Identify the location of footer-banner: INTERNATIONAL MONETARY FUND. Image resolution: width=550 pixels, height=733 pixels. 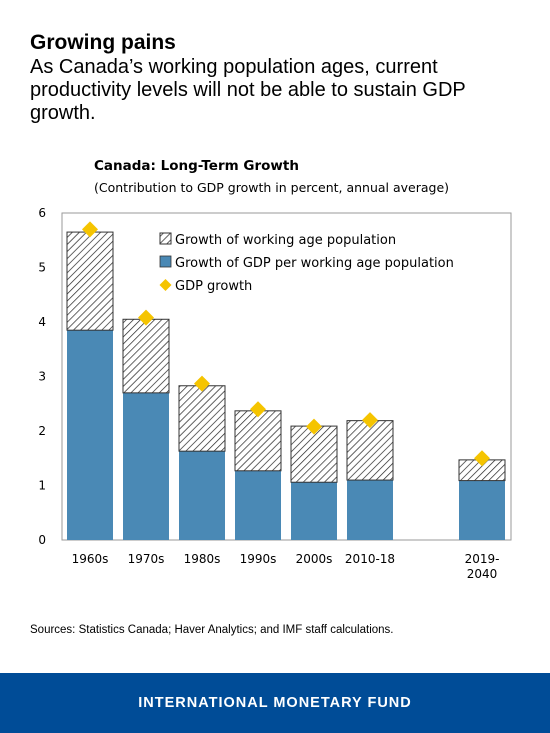
(275, 703).